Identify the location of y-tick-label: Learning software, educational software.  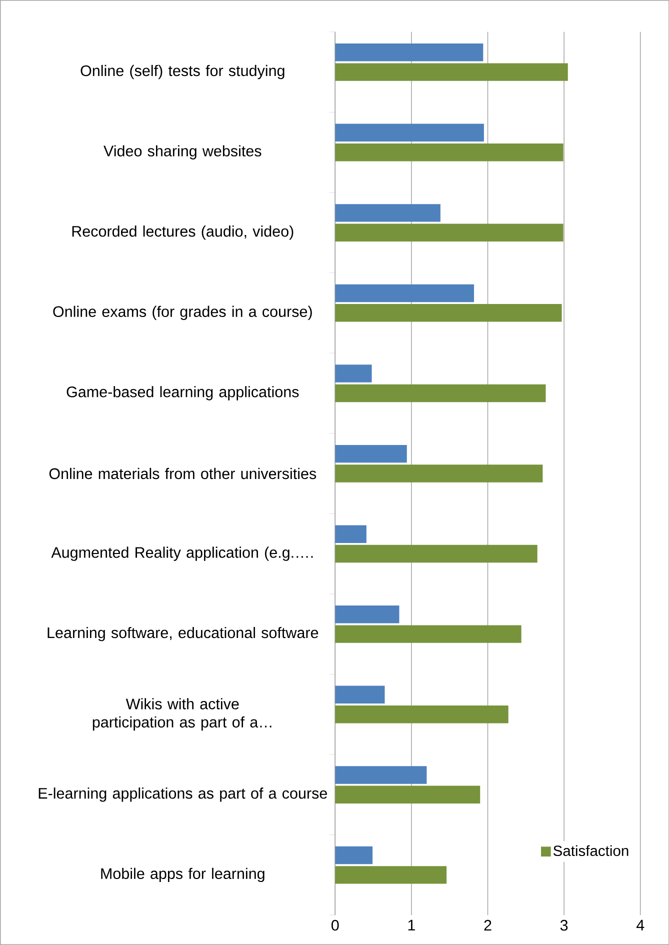
(183, 634).